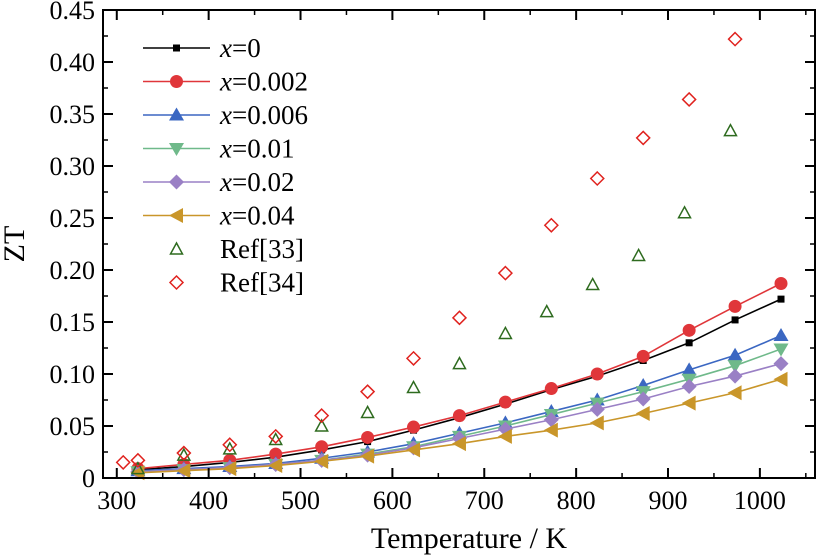 Image resolution: width=817 pixels, height=557 pixels. What do you see at coordinates (469, 538) in the screenshot?
I see `x-axis-title: Temperature / K` at bounding box center [469, 538].